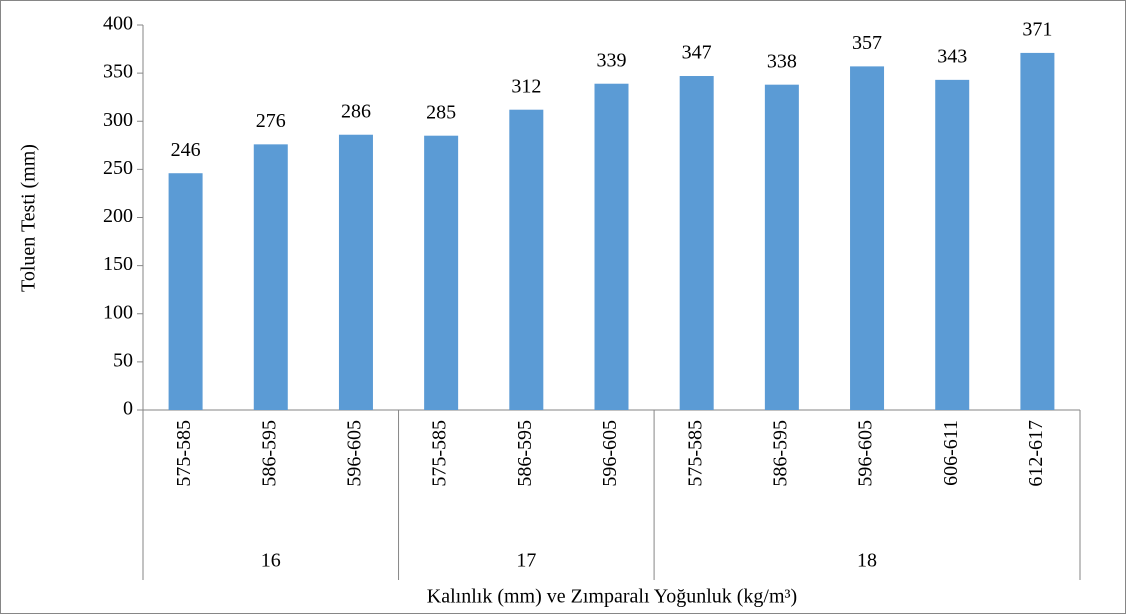  Describe the element at coordinates (128, 409) in the screenshot. I see `y-tick-label: 0` at that location.